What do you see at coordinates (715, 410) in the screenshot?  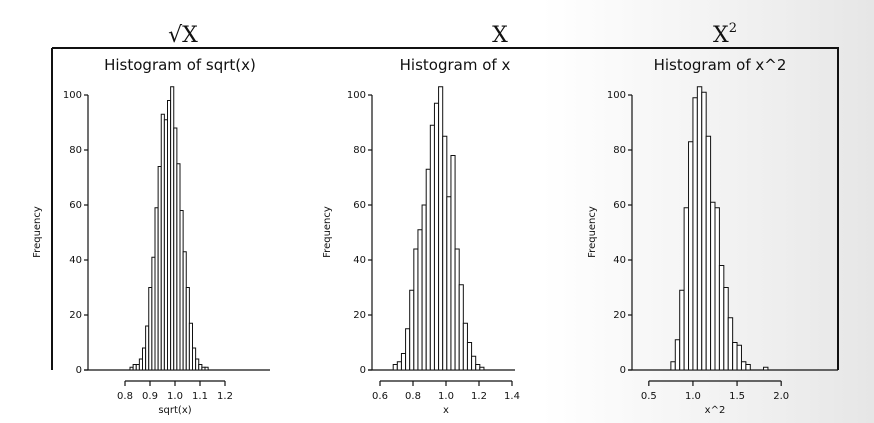 I see `x-axis-label: x^2` at bounding box center [715, 410].